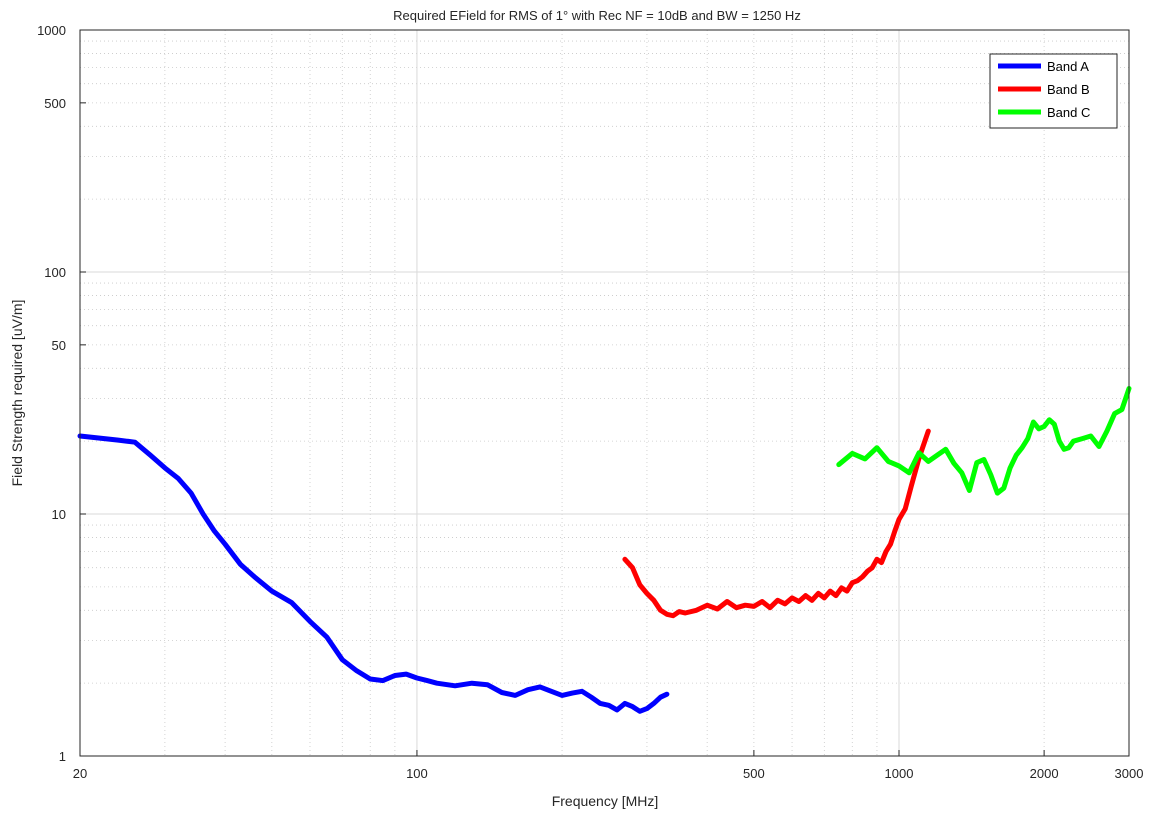 This screenshot has width=1152, height=814. What do you see at coordinates (984, 441) in the screenshot?
I see `series-line-band-c` at bounding box center [984, 441].